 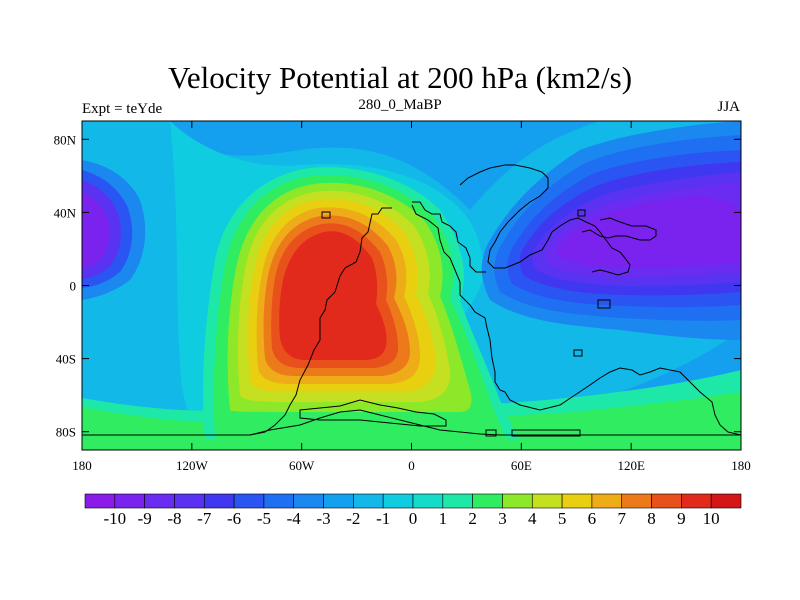 I want to click on coastline-asia-coast, so click(x=619, y=229).